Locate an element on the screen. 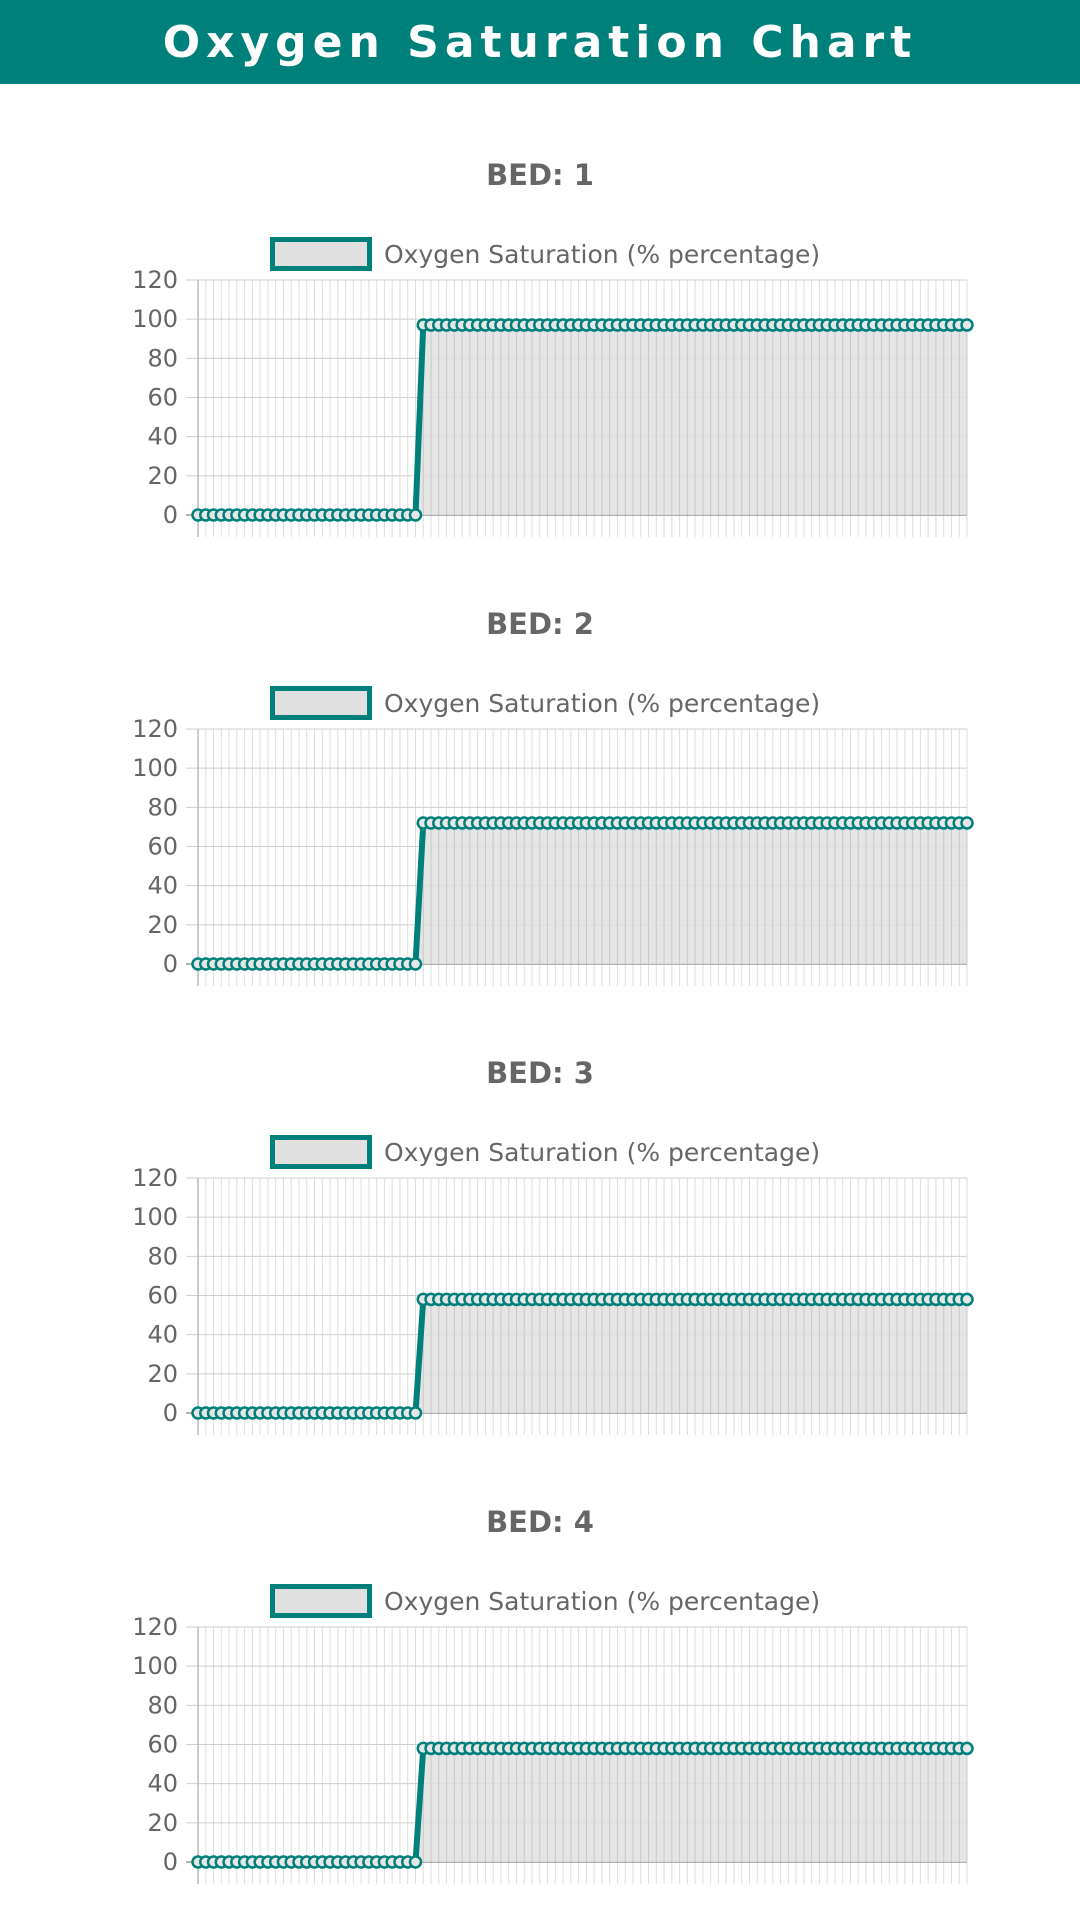  app-title: Oxygen Saturation Chart is located at coordinates (540, 42).